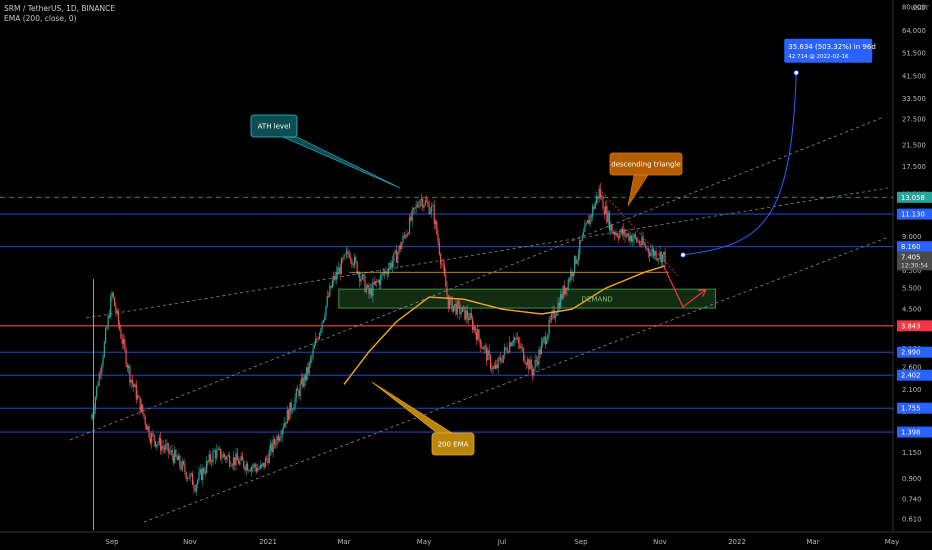  Describe the element at coordinates (914, 247) in the screenshot. I see `price-level-tag` at that location.